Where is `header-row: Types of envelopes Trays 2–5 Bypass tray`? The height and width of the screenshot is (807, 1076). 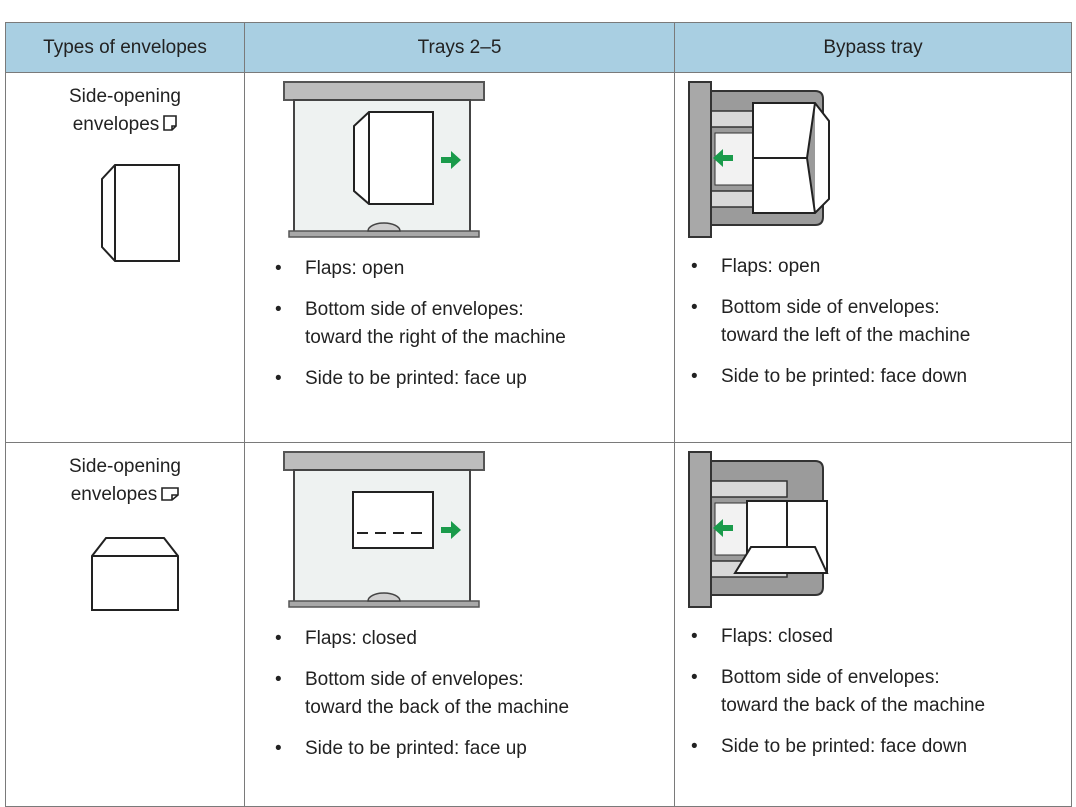 header-row: Types of envelopes Trays 2–5 Bypass tray is located at coordinates (538, 47).